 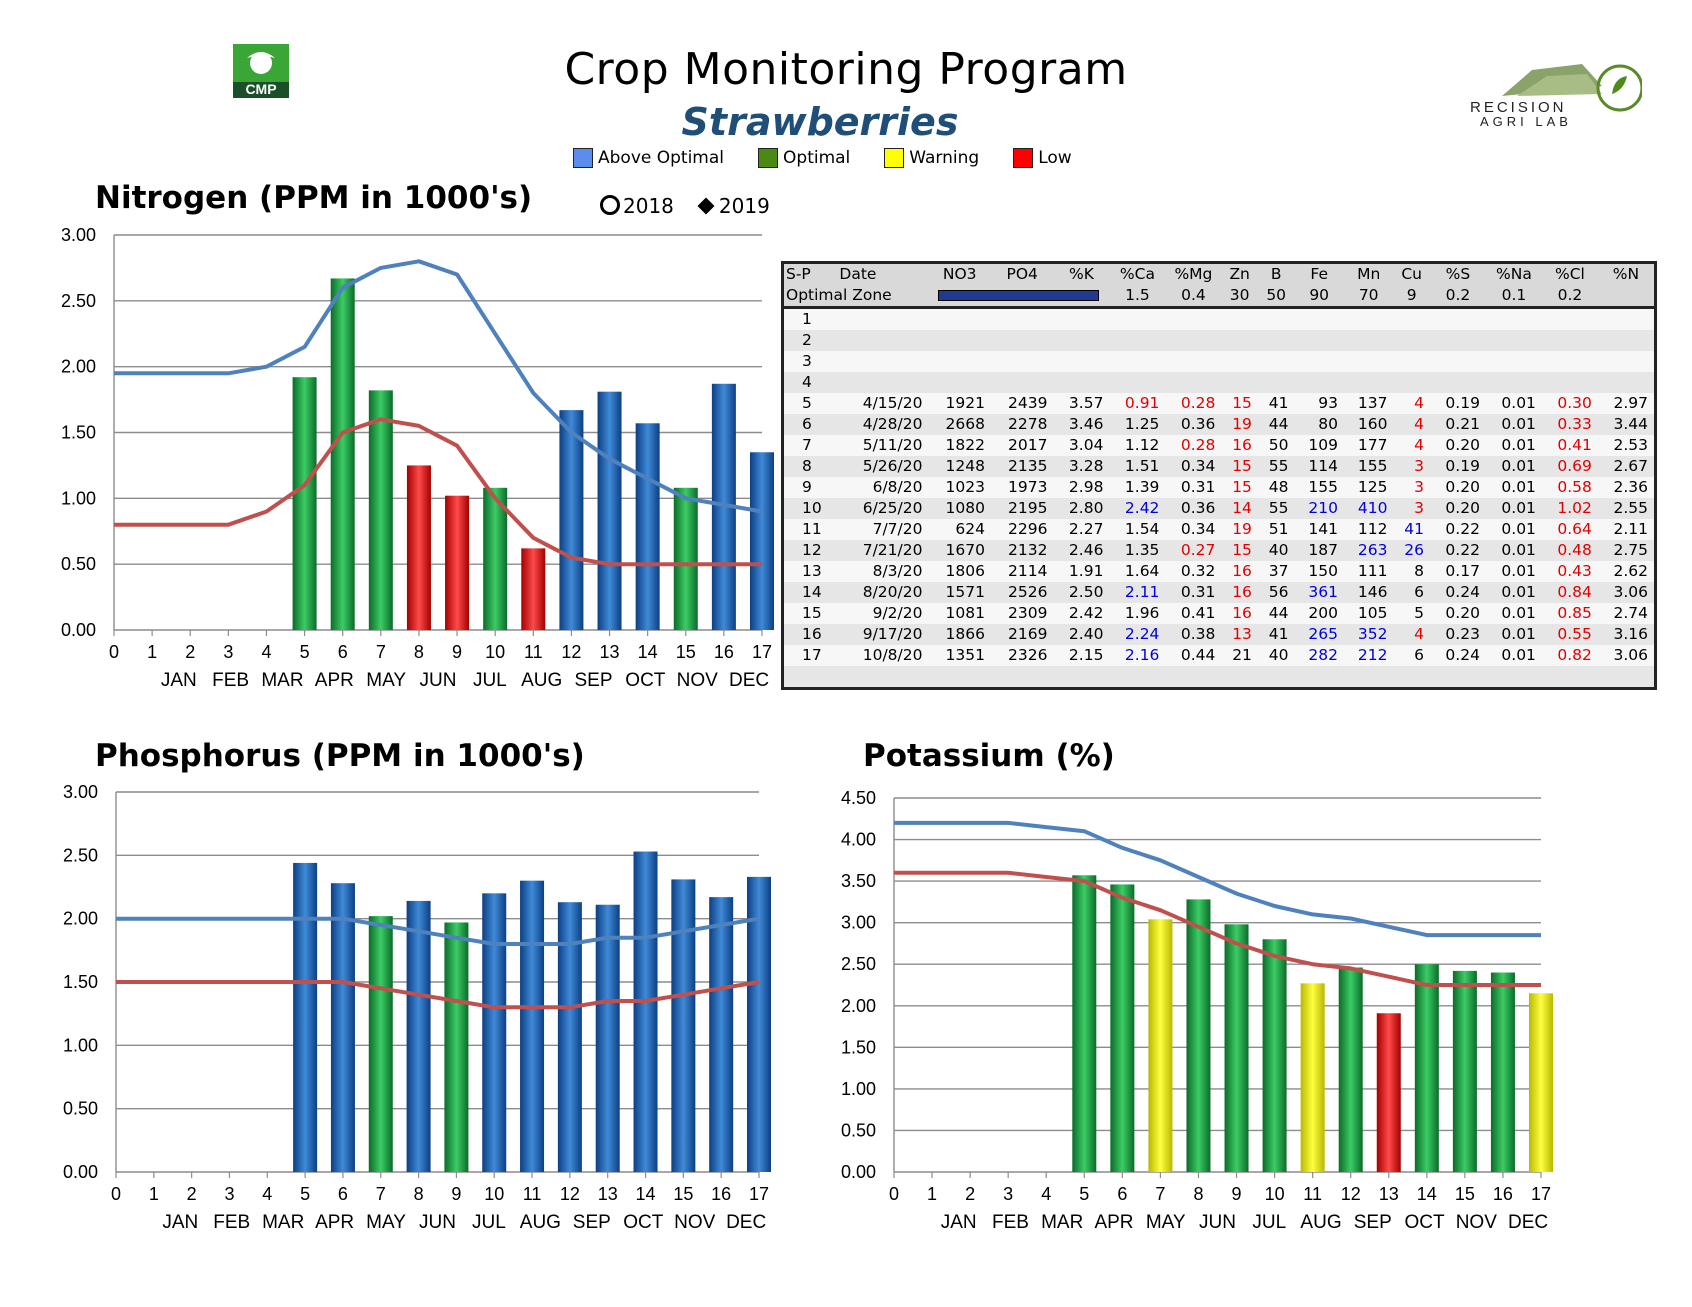 I want to click on value-cell: 0.41, so click(x=1193, y=613).